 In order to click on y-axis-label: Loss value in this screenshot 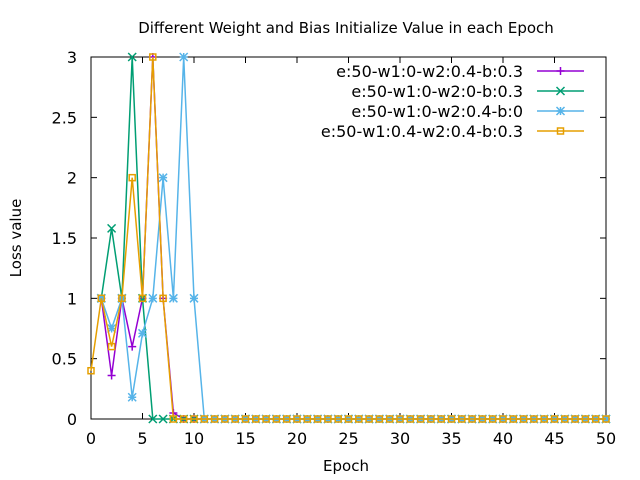, I will do `click(16, 238)`.